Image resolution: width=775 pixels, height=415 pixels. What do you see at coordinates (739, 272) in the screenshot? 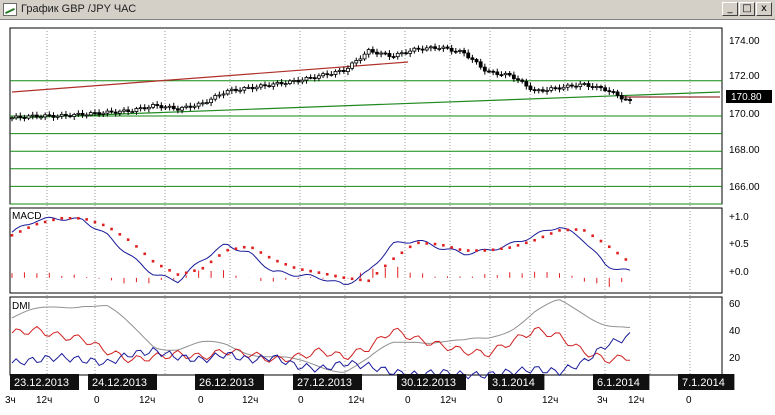
I see `macd-tick-0: +0.0` at bounding box center [739, 272].